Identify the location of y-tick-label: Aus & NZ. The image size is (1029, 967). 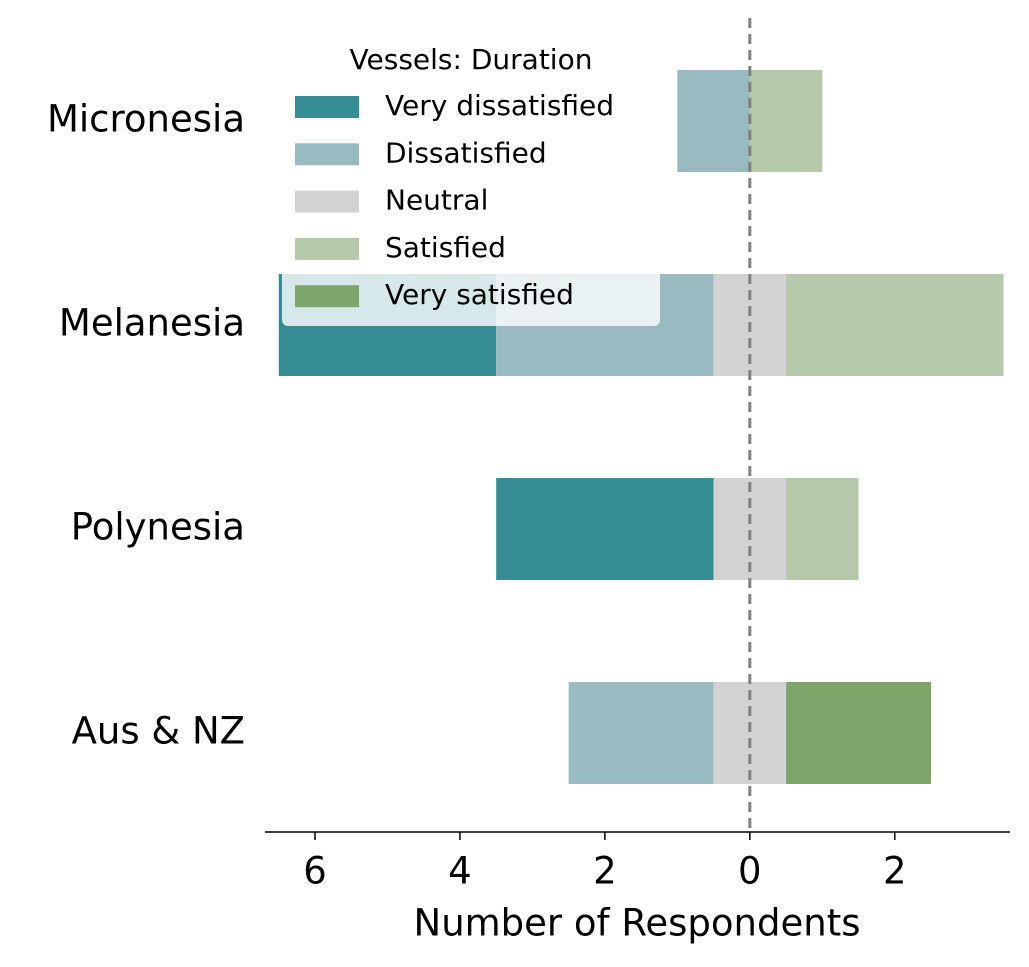
(158, 731).